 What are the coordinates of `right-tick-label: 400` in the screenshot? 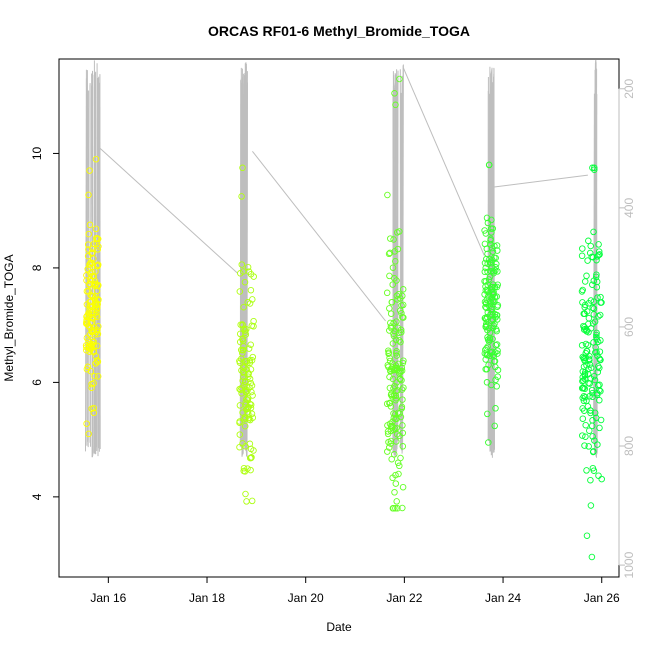 It's located at (629, 208).